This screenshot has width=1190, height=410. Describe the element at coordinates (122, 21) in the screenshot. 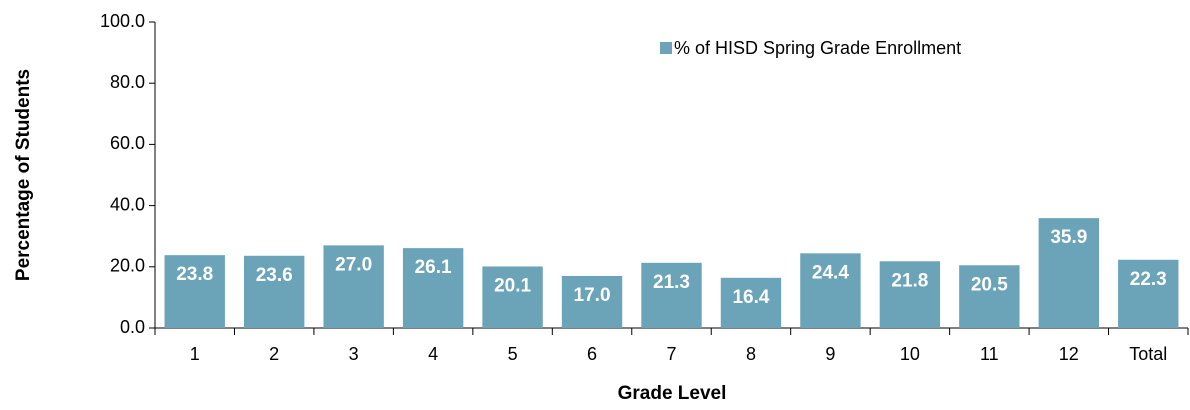

I see `y-tick-label: 100.0` at that location.